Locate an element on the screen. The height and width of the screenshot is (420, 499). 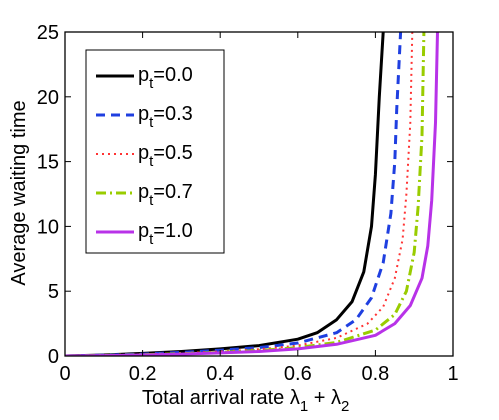
y-tick-label: 15 is located at coordinates (48, 163).